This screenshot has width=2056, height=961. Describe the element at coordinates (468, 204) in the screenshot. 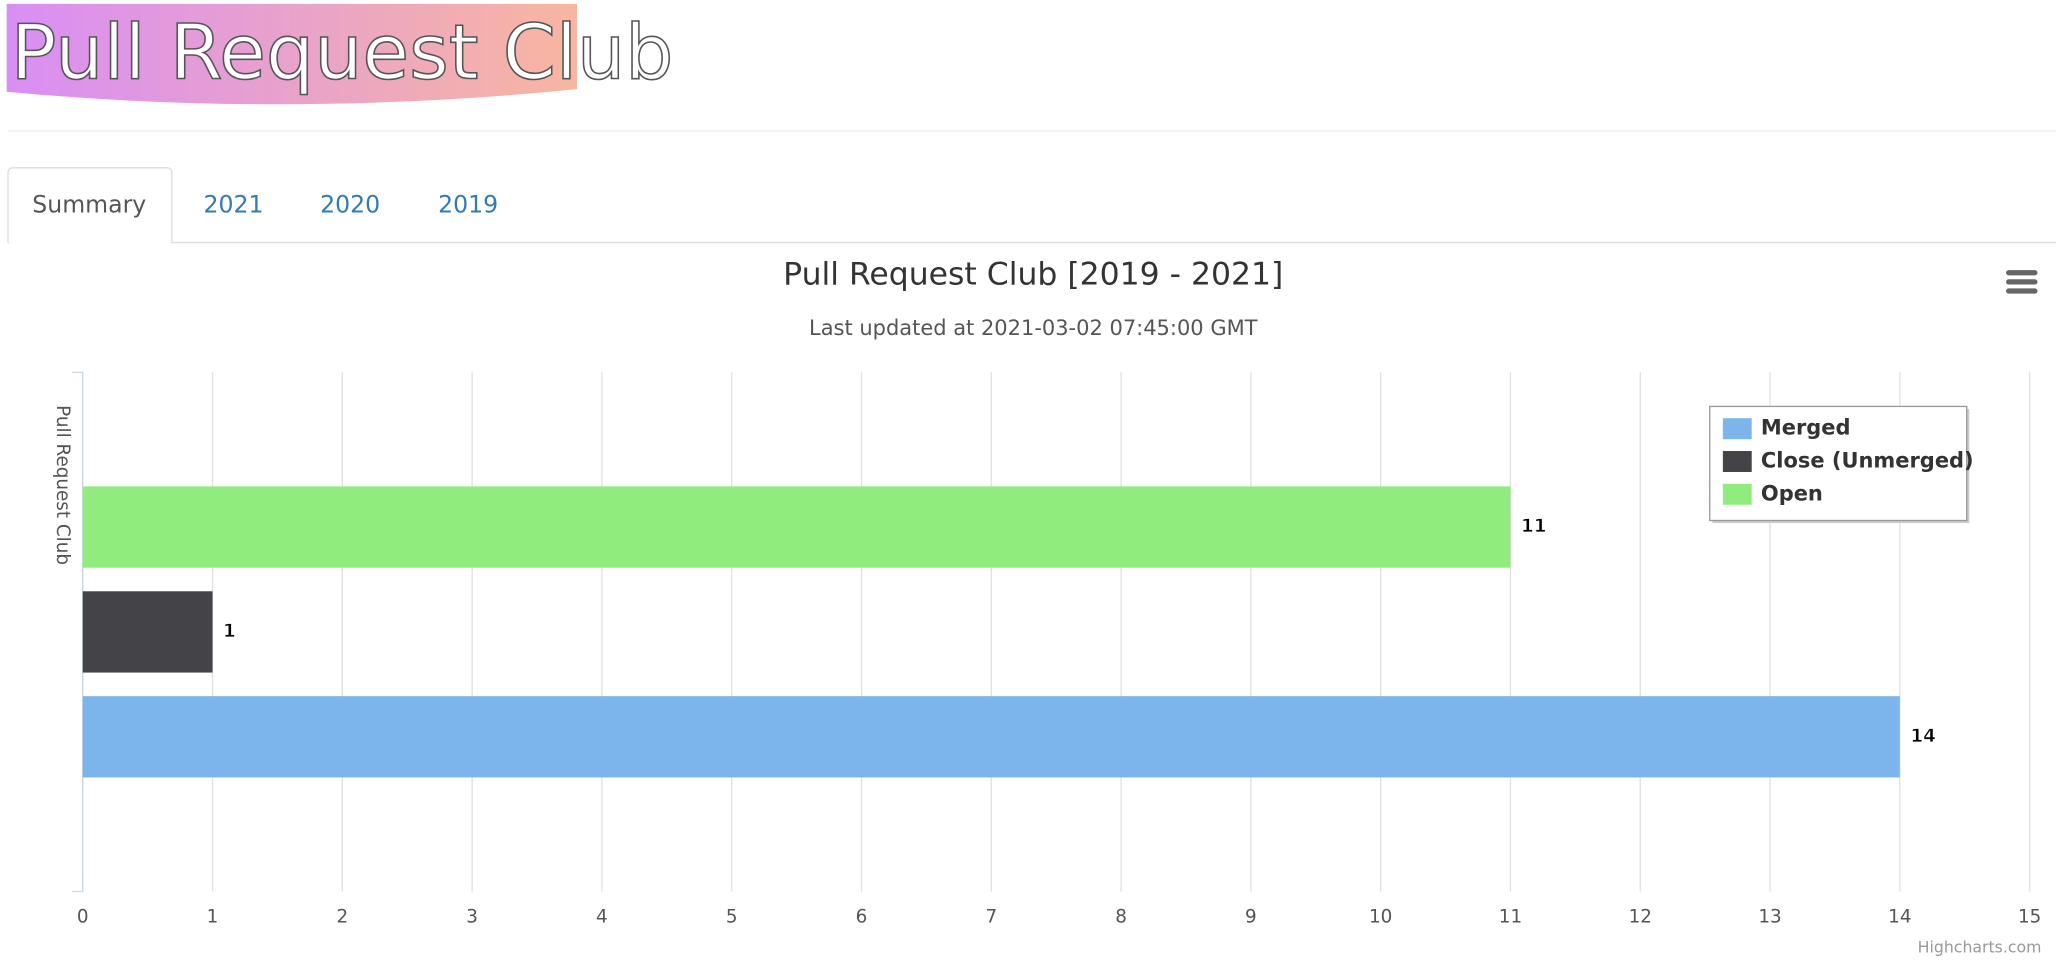

I see `tab: 2019` at that location.